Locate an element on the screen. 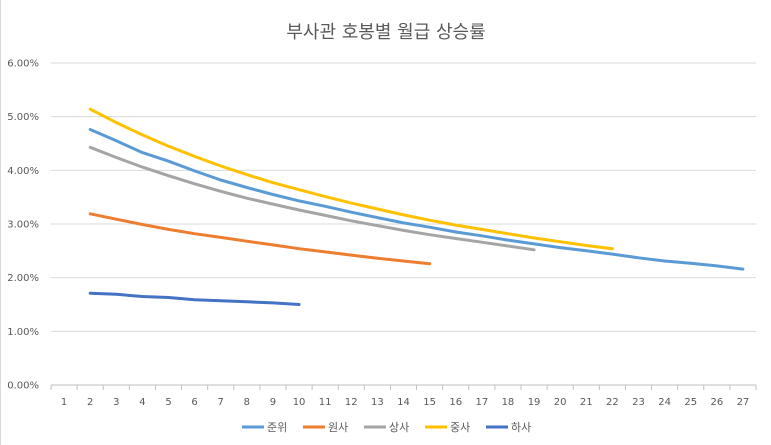 Image resolution: width=771 pixels, height=445 pixels. y-tick-label: 5.00% is located at coordinates (23, 117).